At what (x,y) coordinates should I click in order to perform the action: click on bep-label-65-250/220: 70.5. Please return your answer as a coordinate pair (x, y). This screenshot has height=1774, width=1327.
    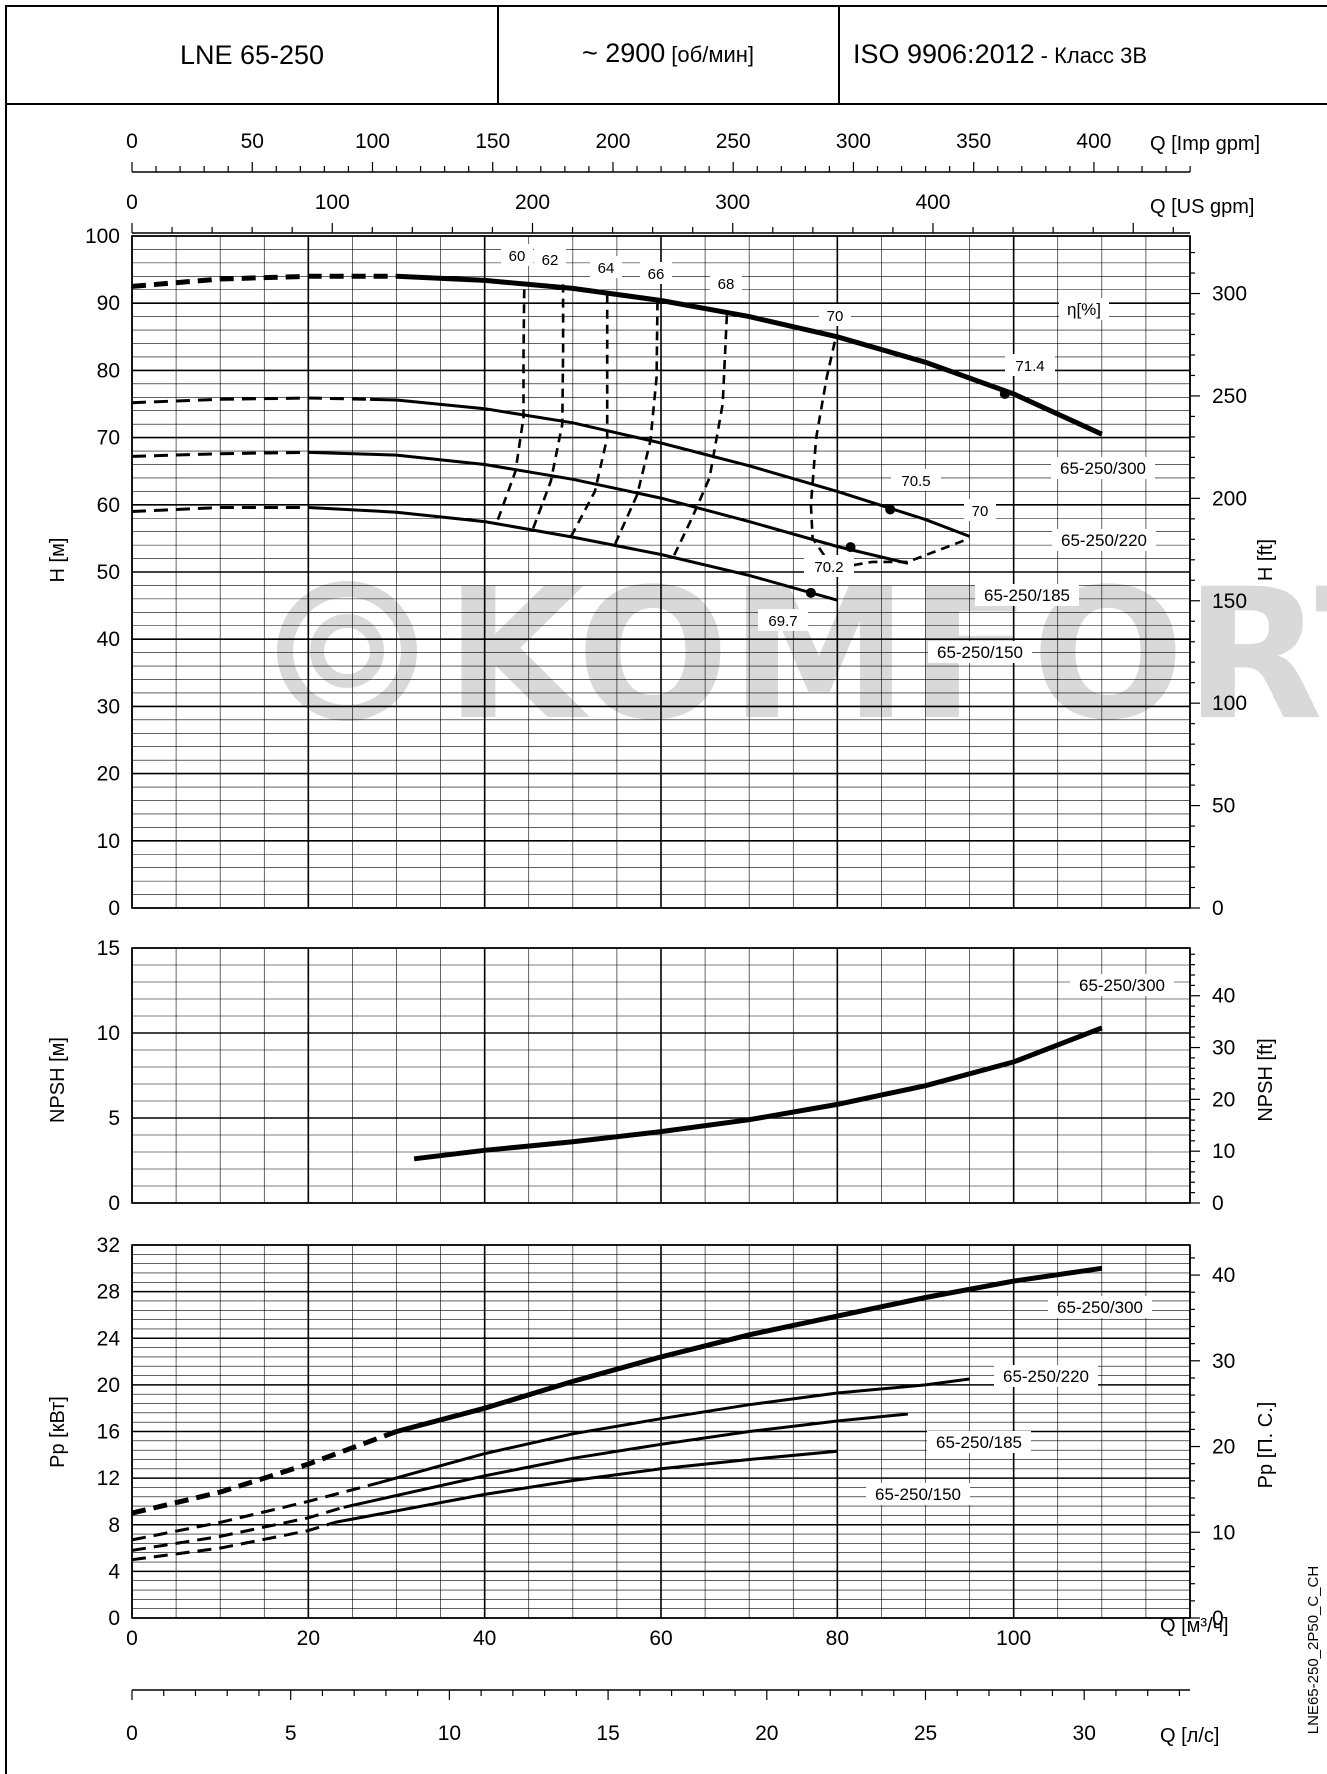
    Looking at the image, I should click on (915, 481).